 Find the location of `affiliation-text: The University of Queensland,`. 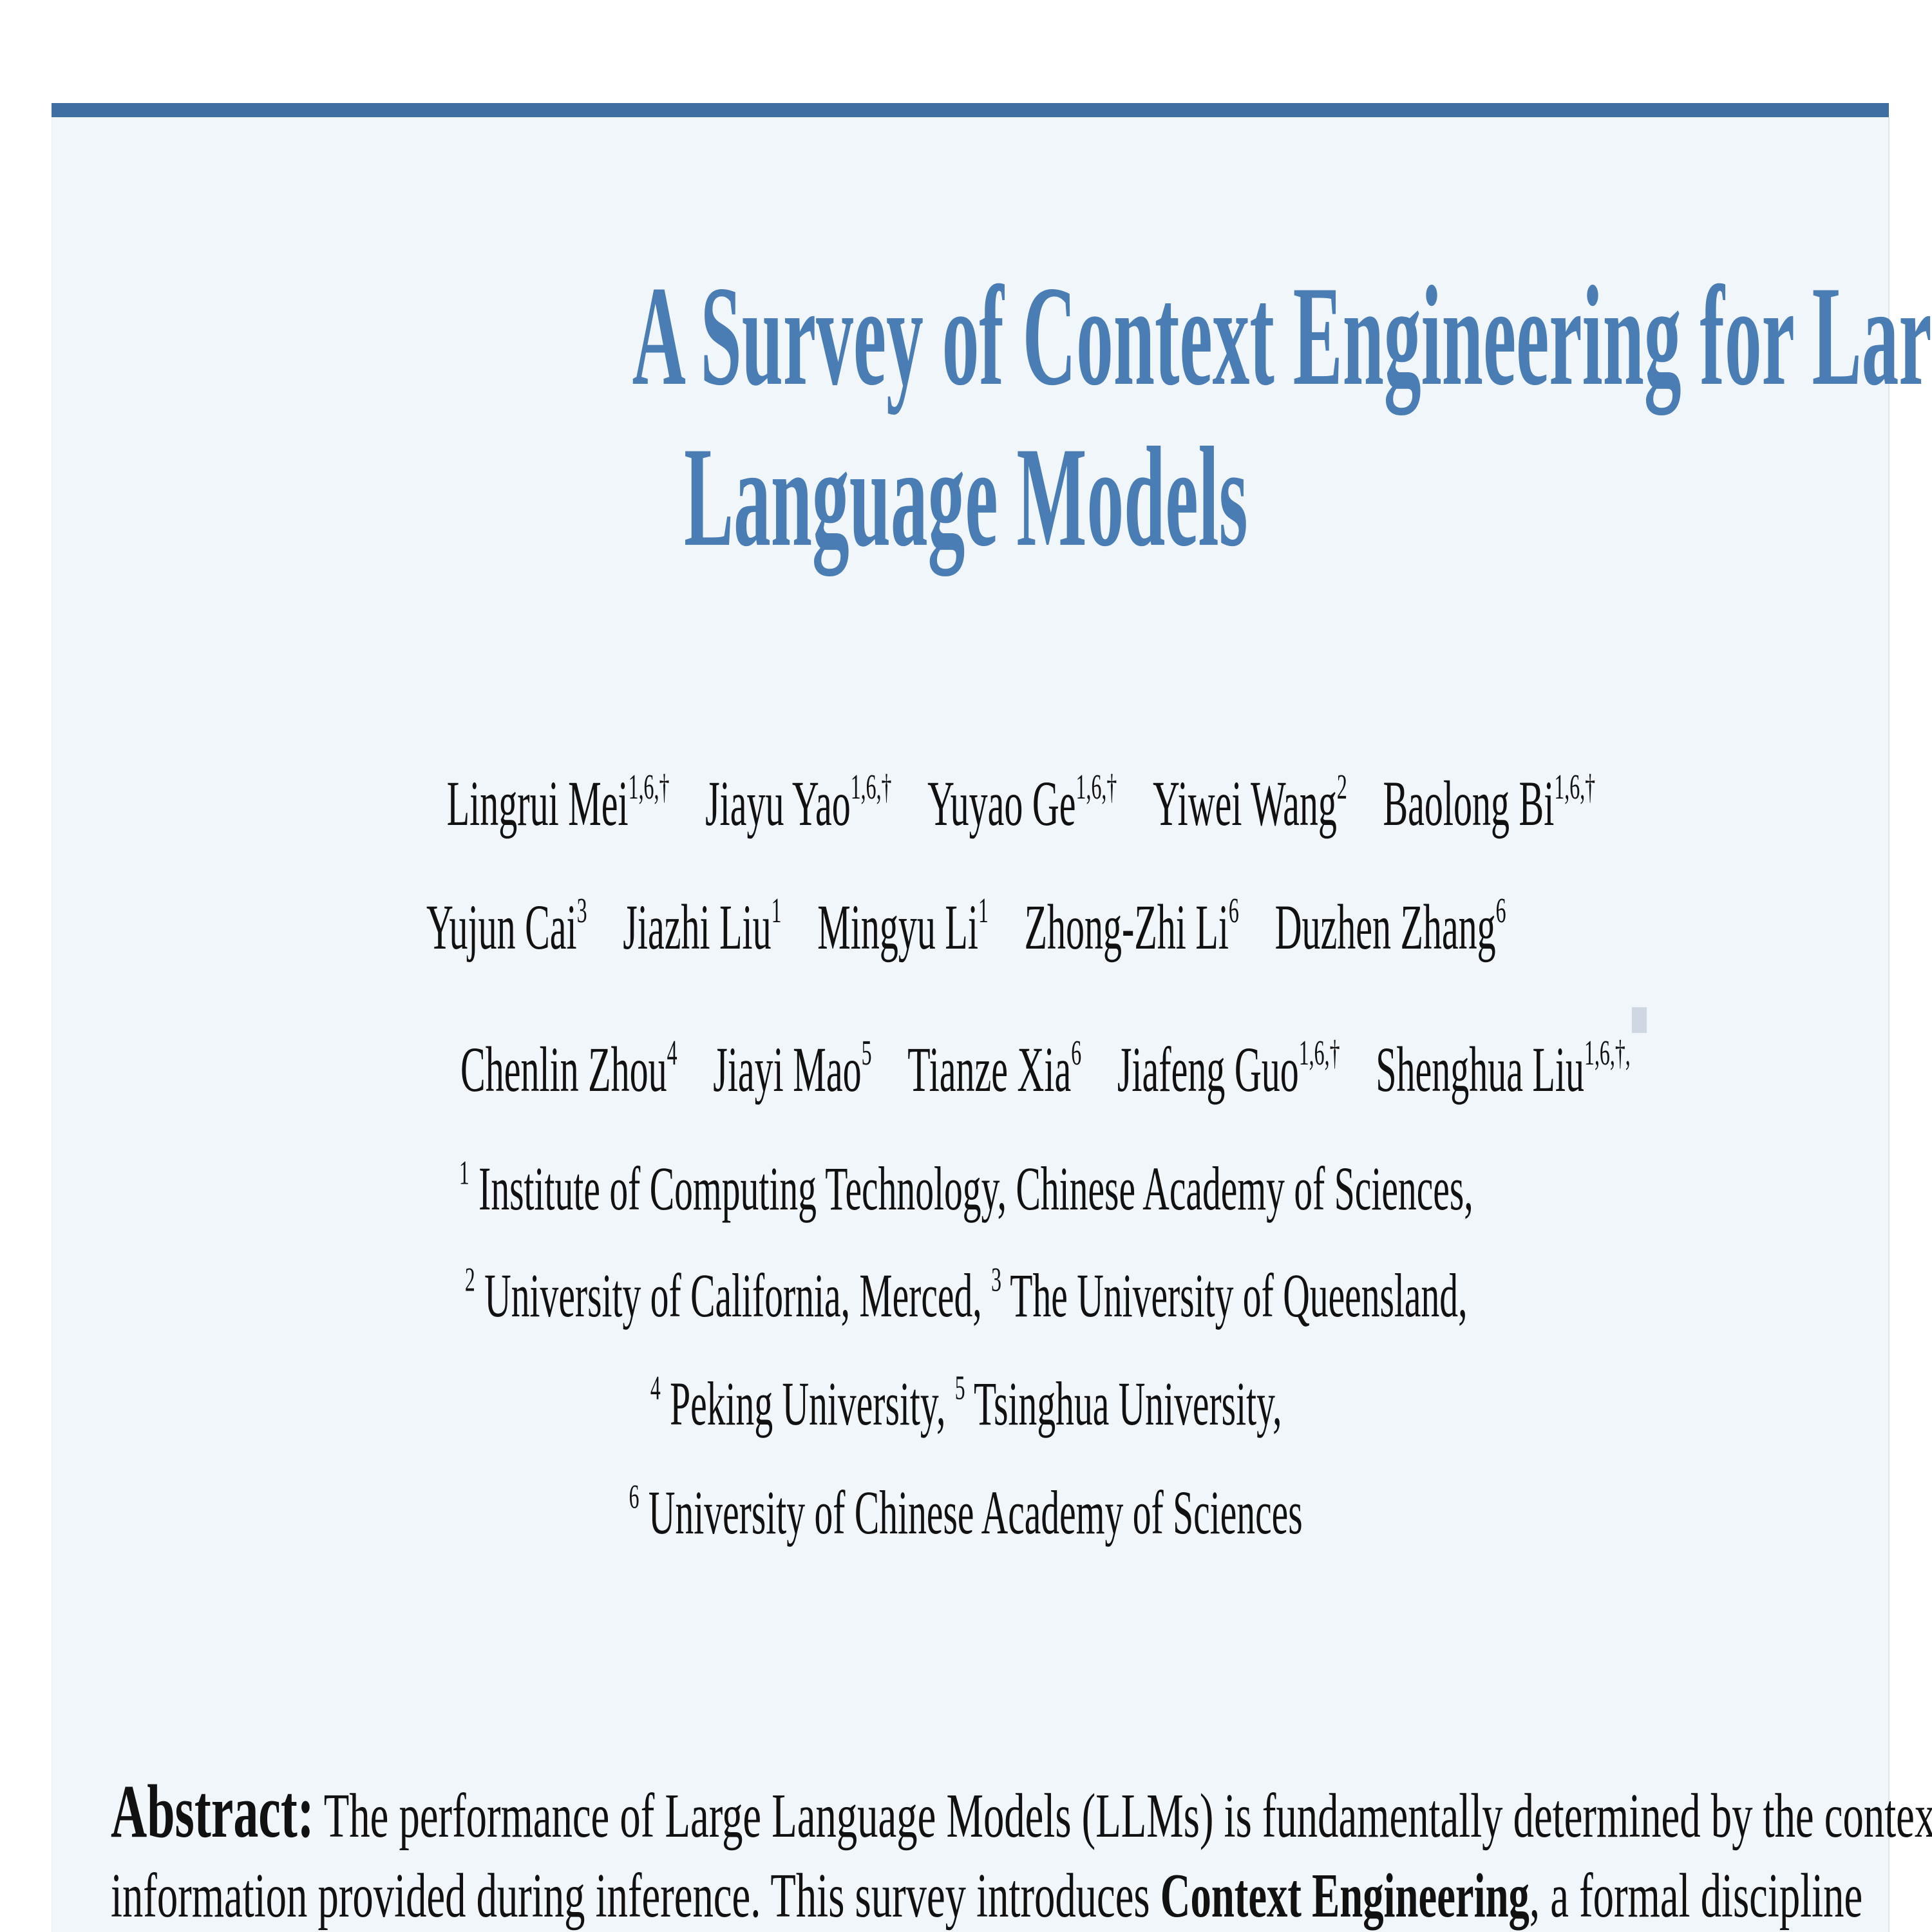

affiliation-text: The University of Queensland, is located at coordinates (1239, 1295).